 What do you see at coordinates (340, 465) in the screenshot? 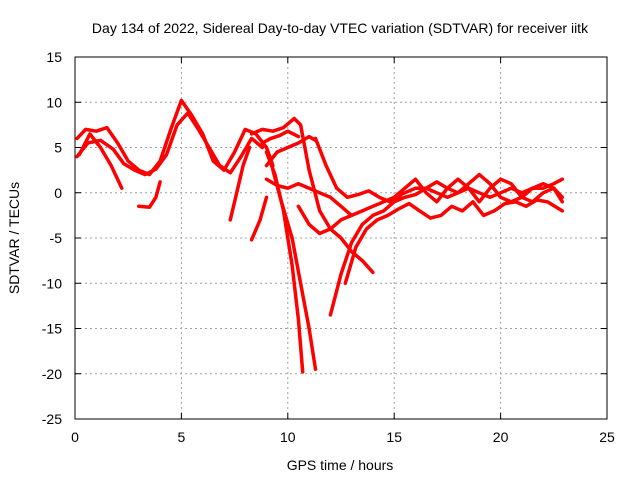
I see `x-axis-label: GPS time / hours` at bounding box center [340, 465].